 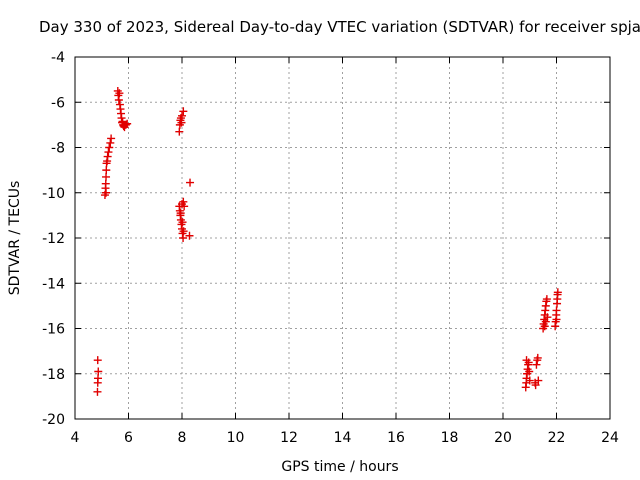 What do you see at coordinates (75, 438) in the screenshot?
I see `x-tick-label: 4` at bounding box center [75, 438].